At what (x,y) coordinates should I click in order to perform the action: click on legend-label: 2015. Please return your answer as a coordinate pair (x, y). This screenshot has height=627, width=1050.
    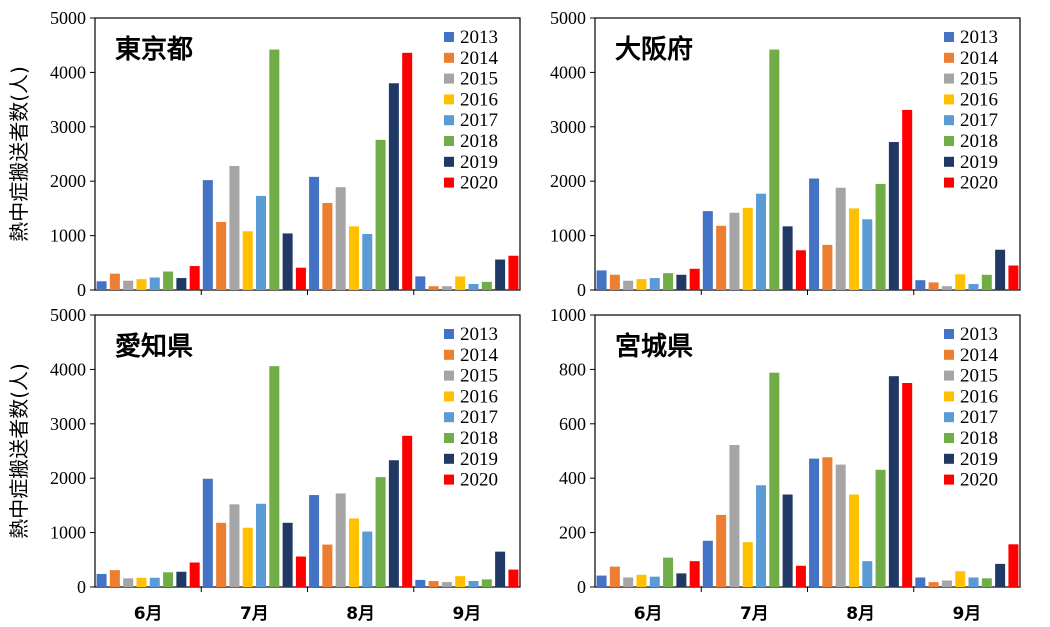
    Looking at the image, I should click on (979, 376).